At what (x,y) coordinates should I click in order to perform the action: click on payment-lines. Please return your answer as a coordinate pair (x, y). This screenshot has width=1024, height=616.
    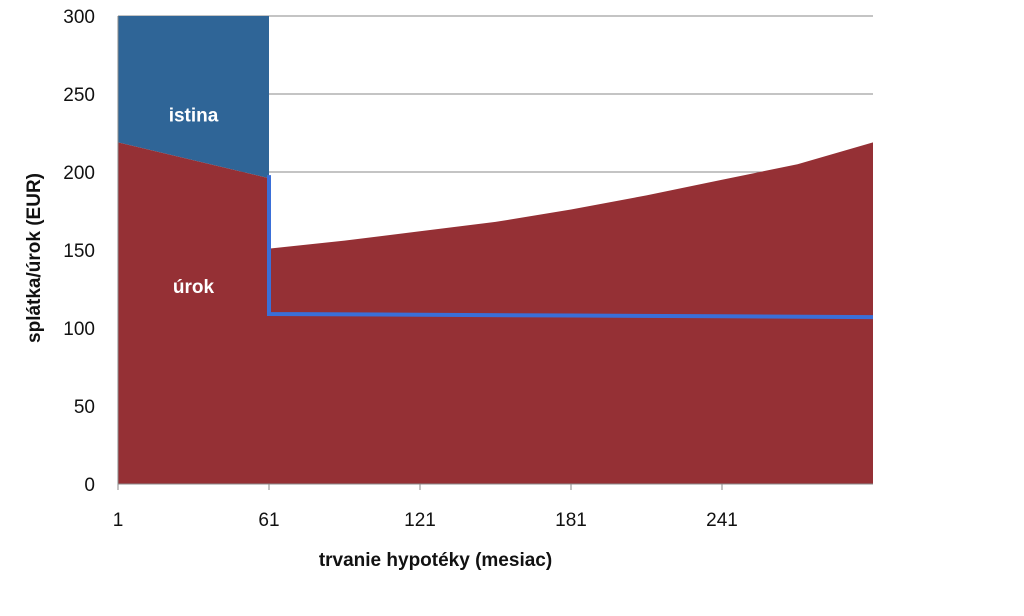
    Looking at the image, I should click on (570, 247).